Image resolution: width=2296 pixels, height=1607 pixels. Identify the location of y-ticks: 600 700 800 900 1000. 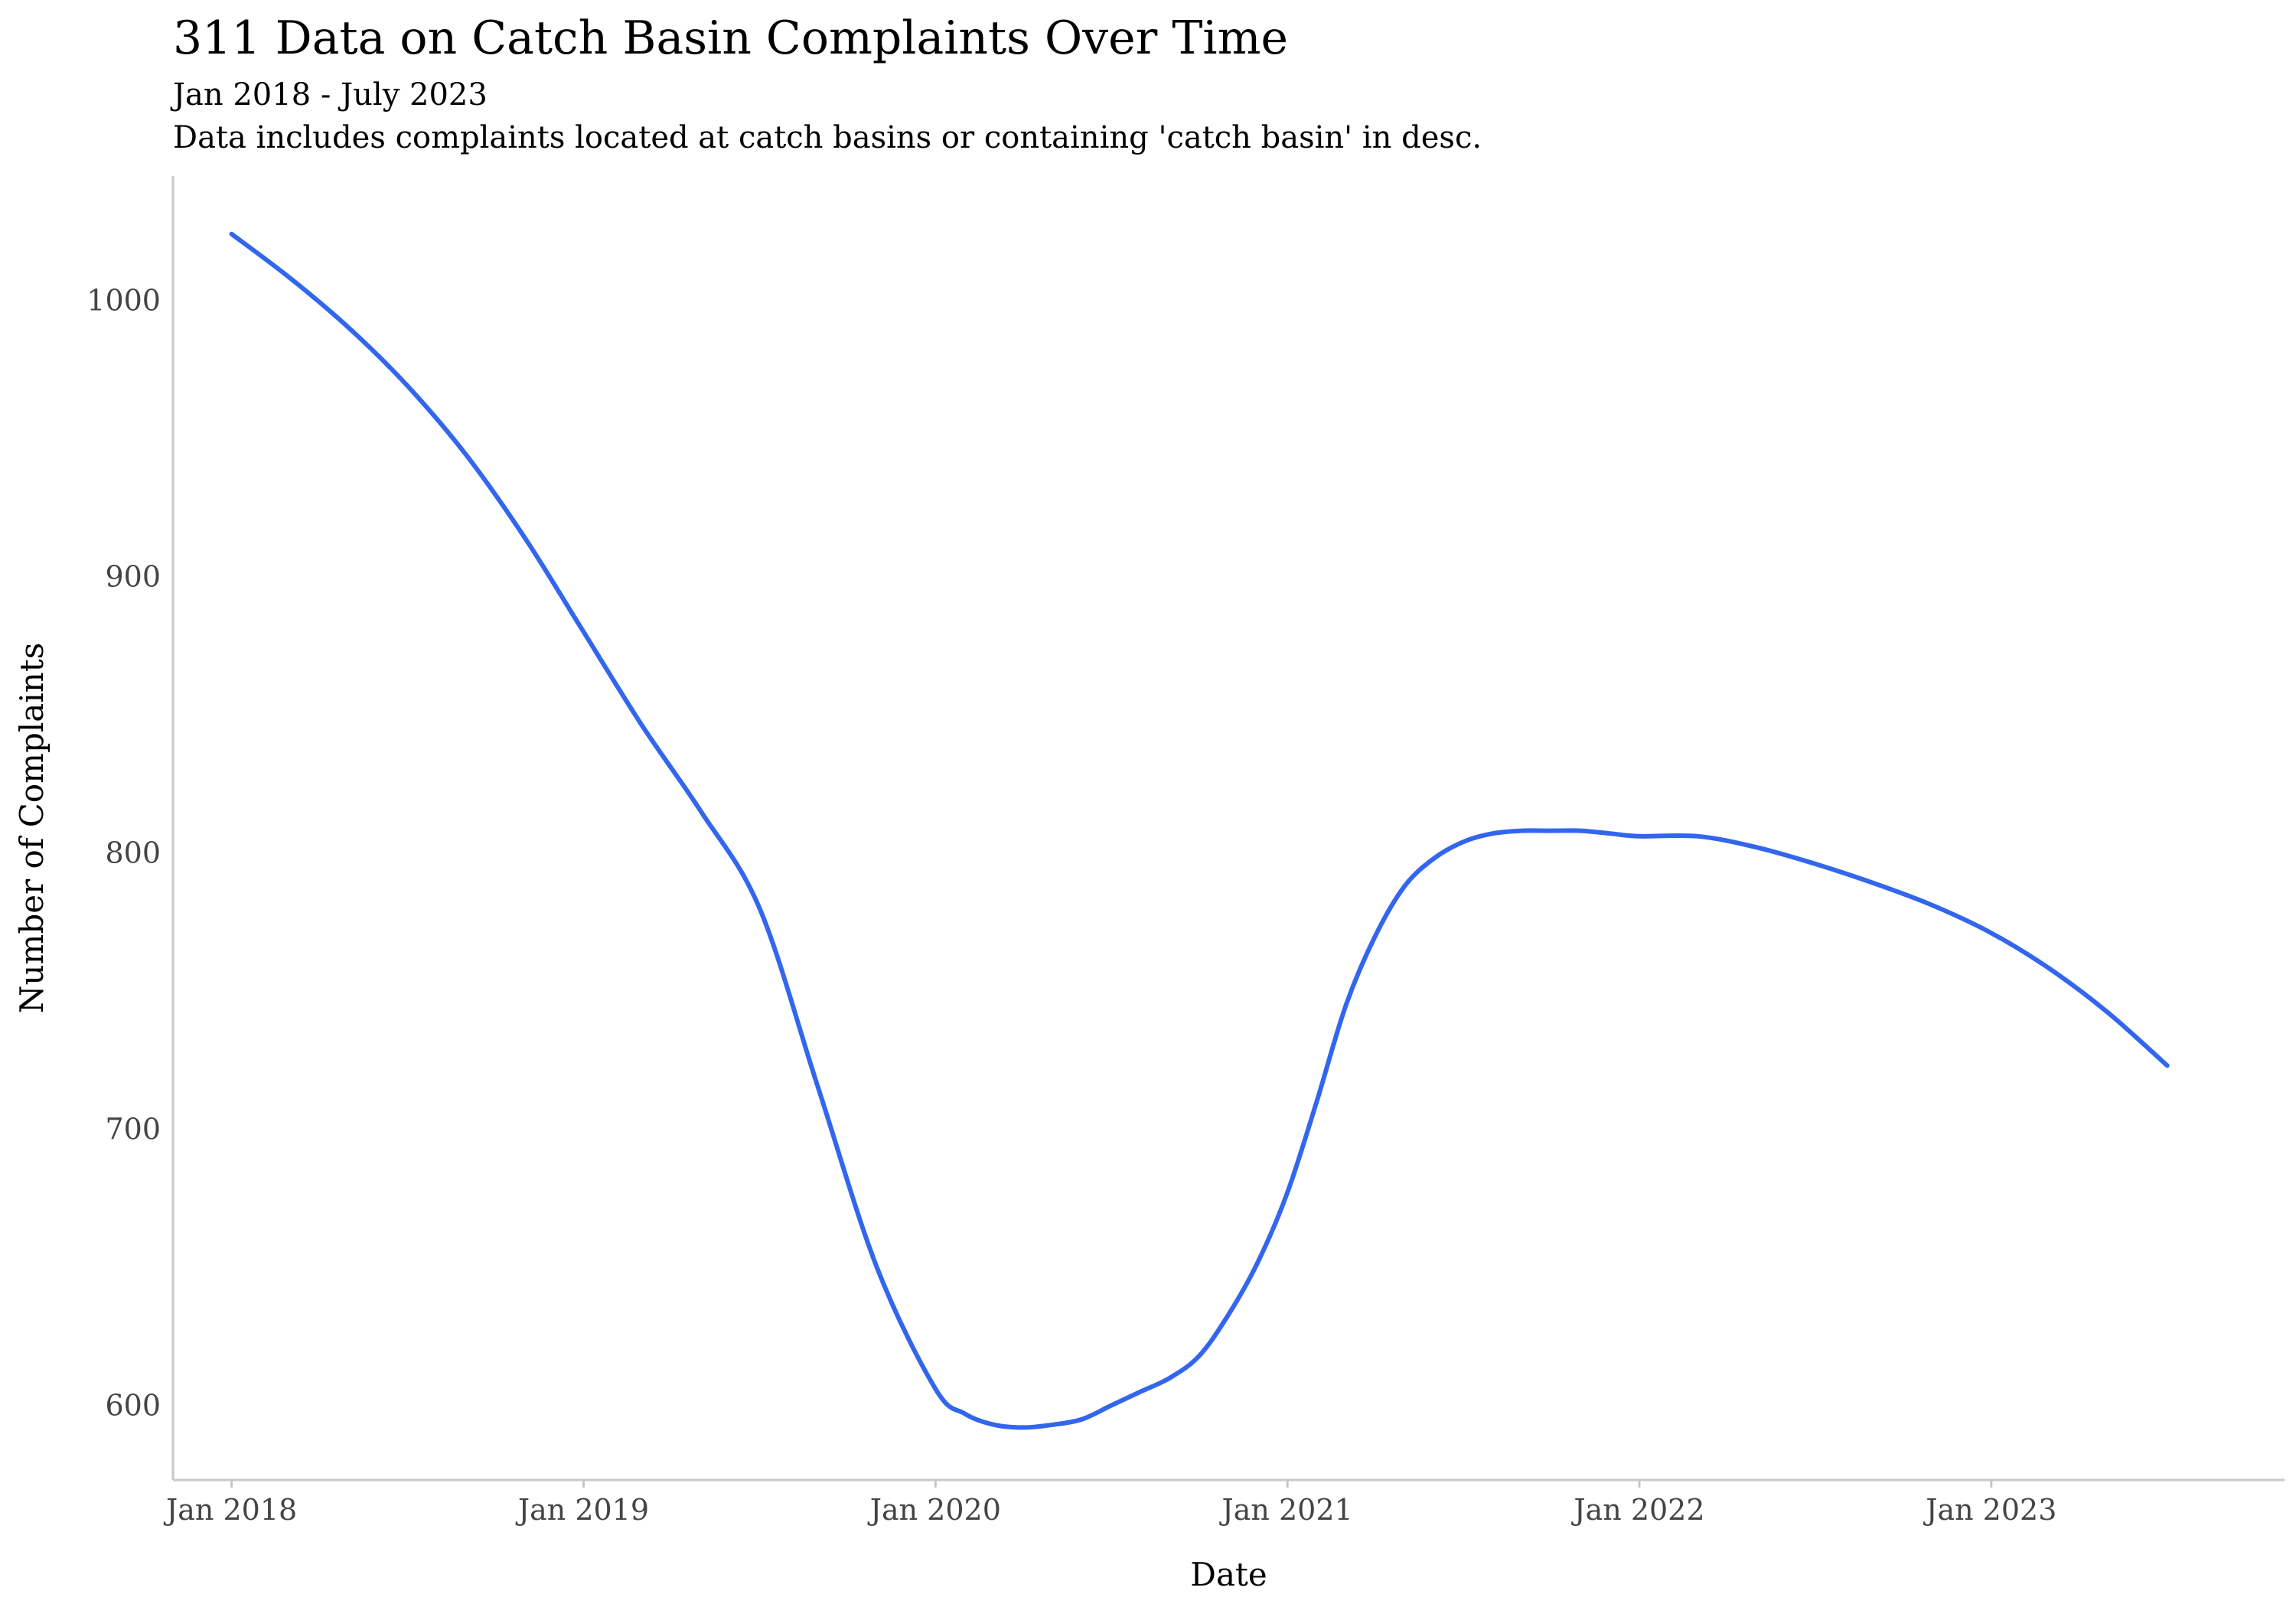
(123, 852).